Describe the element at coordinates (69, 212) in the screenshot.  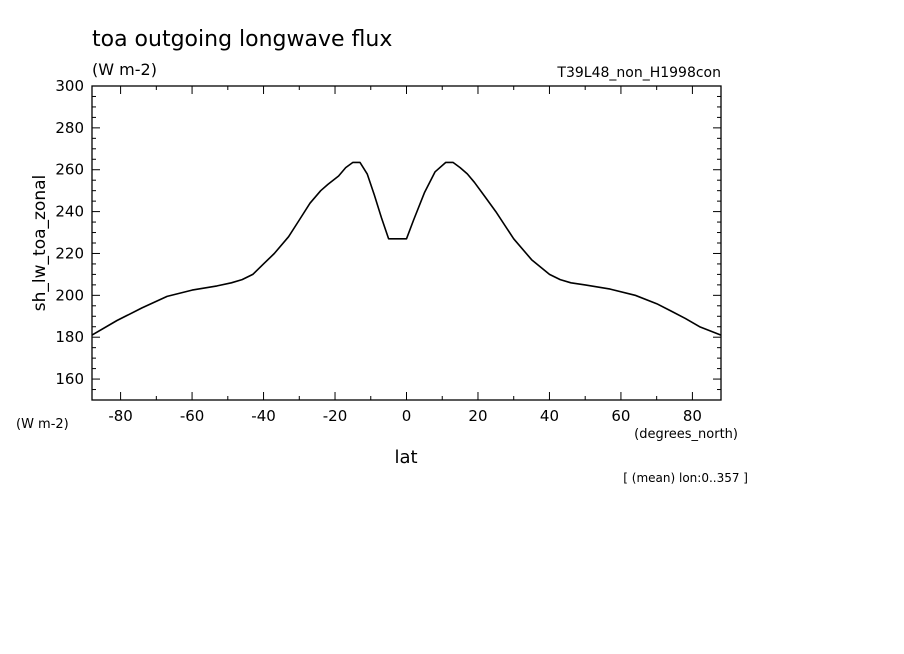
I see `y-tick-label: 240` at that location.